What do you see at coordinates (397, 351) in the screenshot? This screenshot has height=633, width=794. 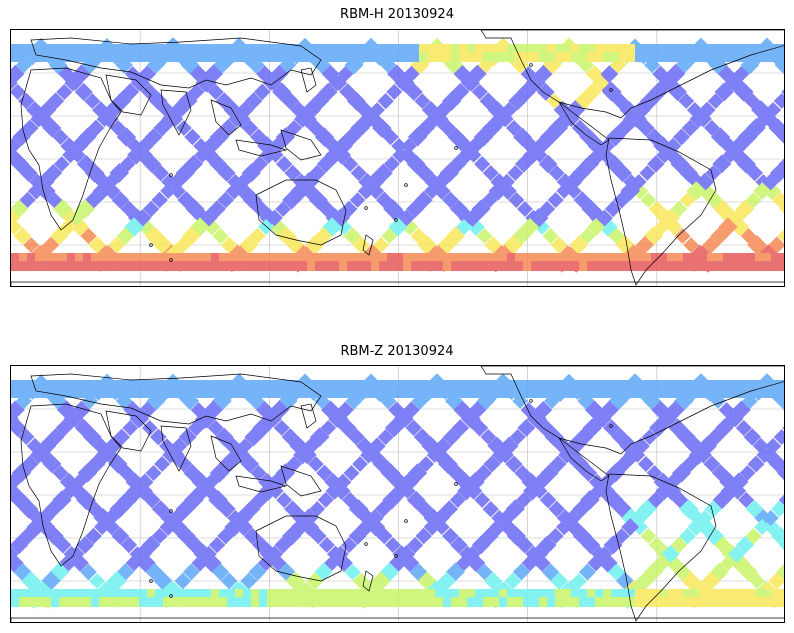 I see `panel-title-z: RBM-Z 20130924` at bounding box center [397, 351].